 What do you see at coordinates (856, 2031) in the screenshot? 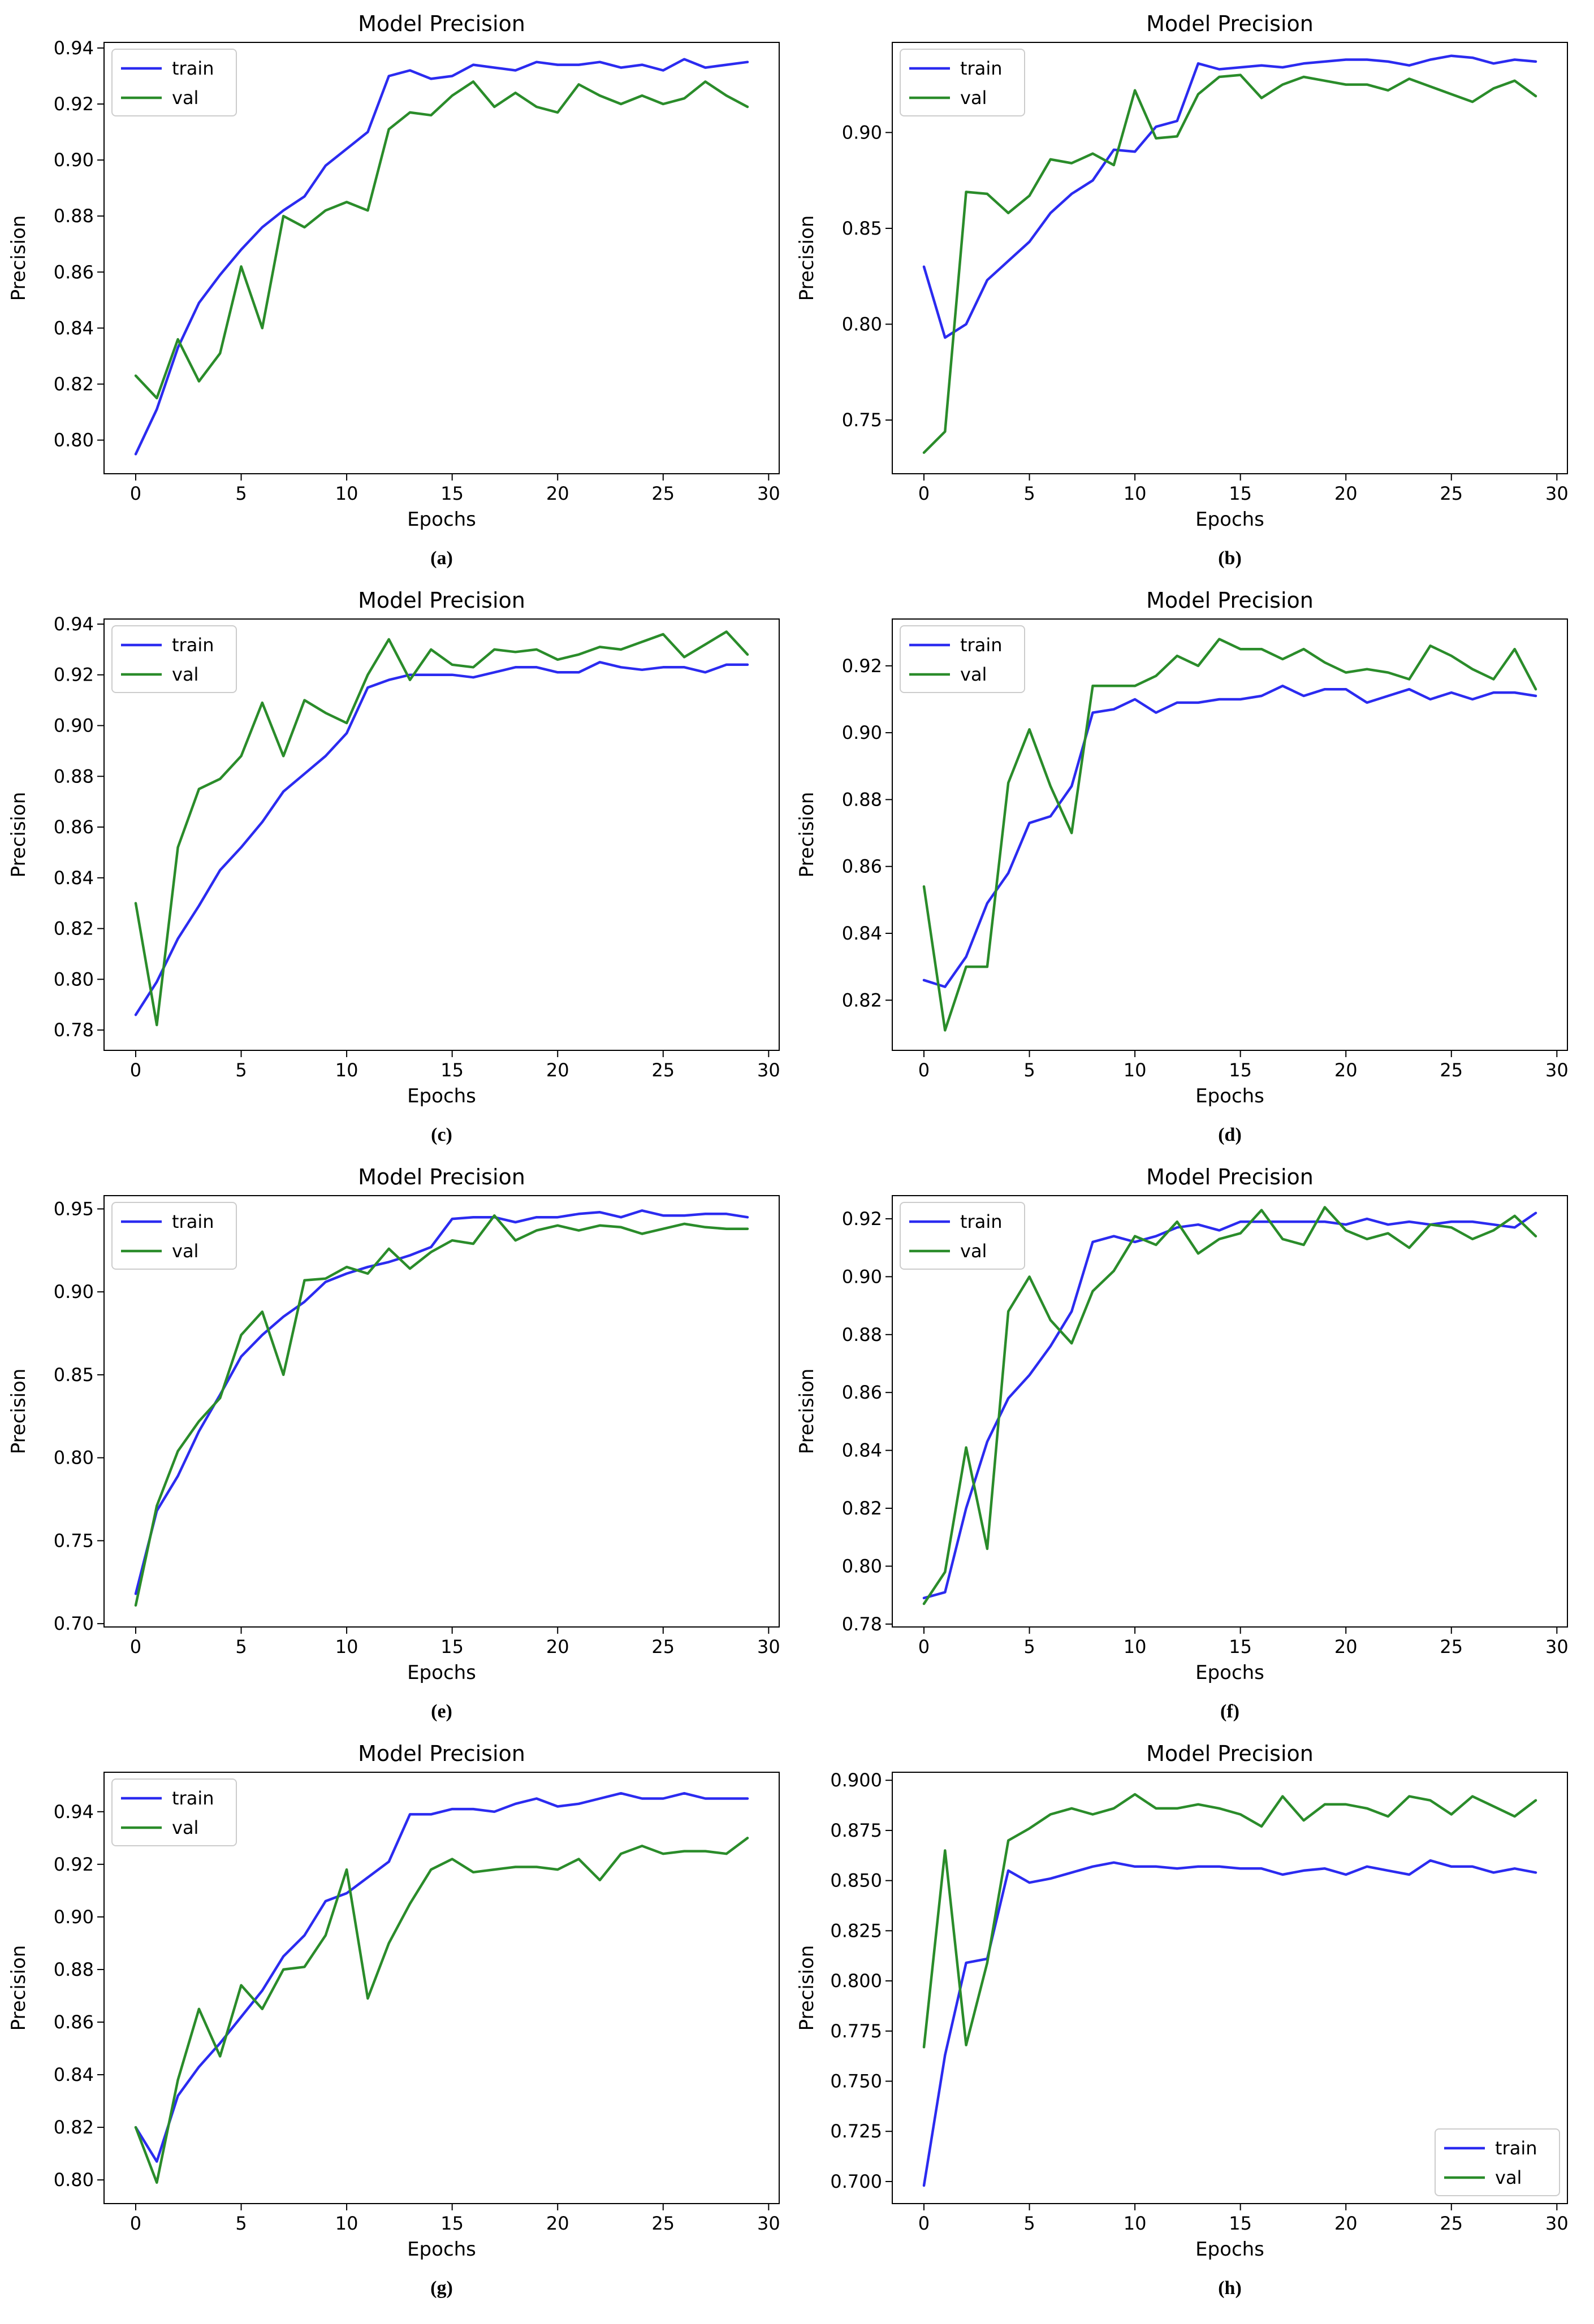
I see `y-tick-label: 0.775` at bounding box center [856, 2031].